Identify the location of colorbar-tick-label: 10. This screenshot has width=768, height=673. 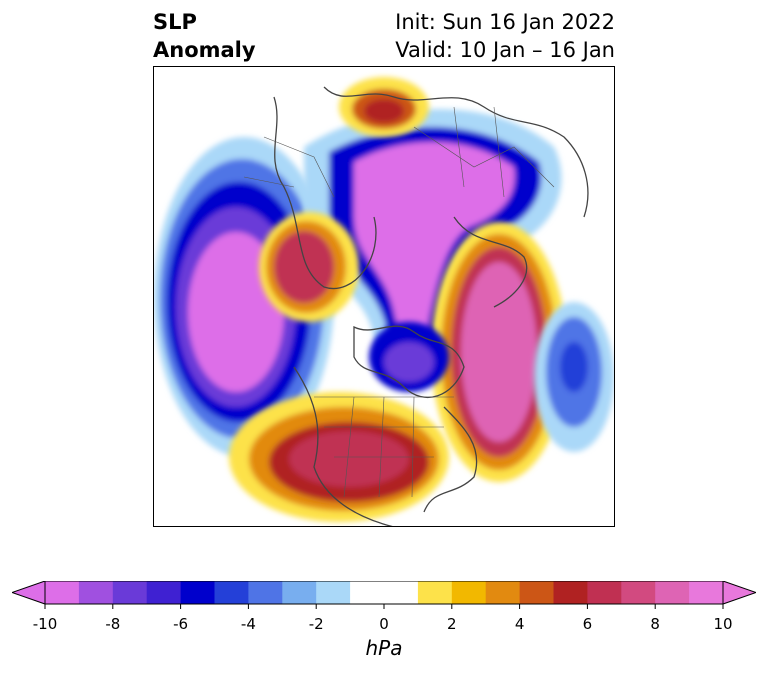
(723, 624).